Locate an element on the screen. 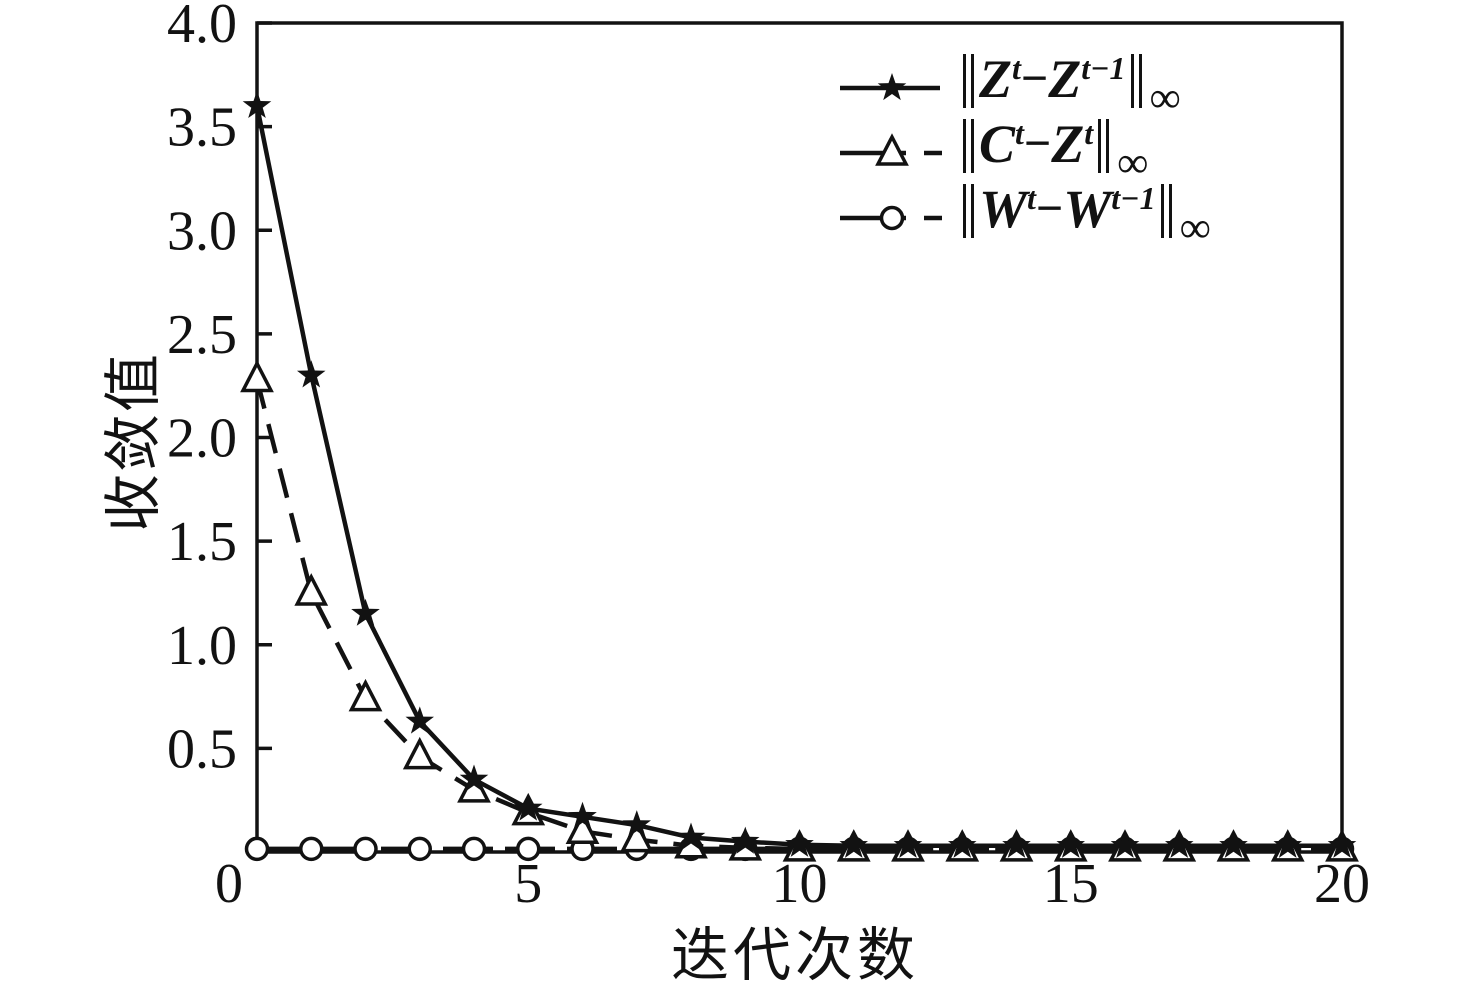 Image resolution: width=1476 pixels, height=989 pixels. y-axis-label: 收敛值 is located at coordinates (133, 442).